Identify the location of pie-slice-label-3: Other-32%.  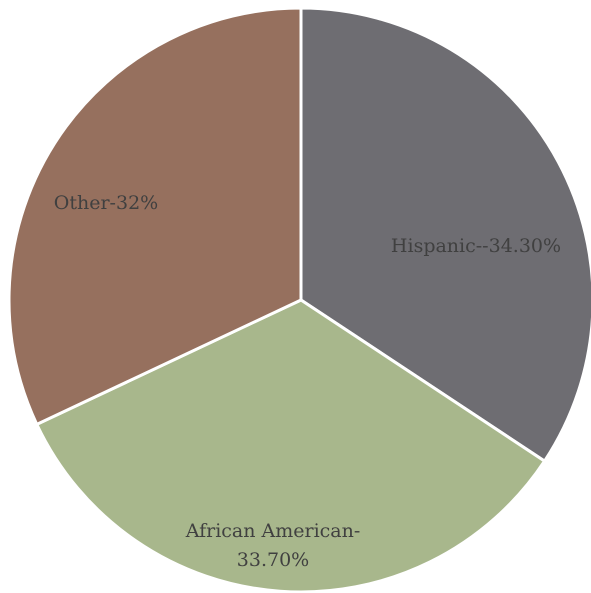
(106, 203).